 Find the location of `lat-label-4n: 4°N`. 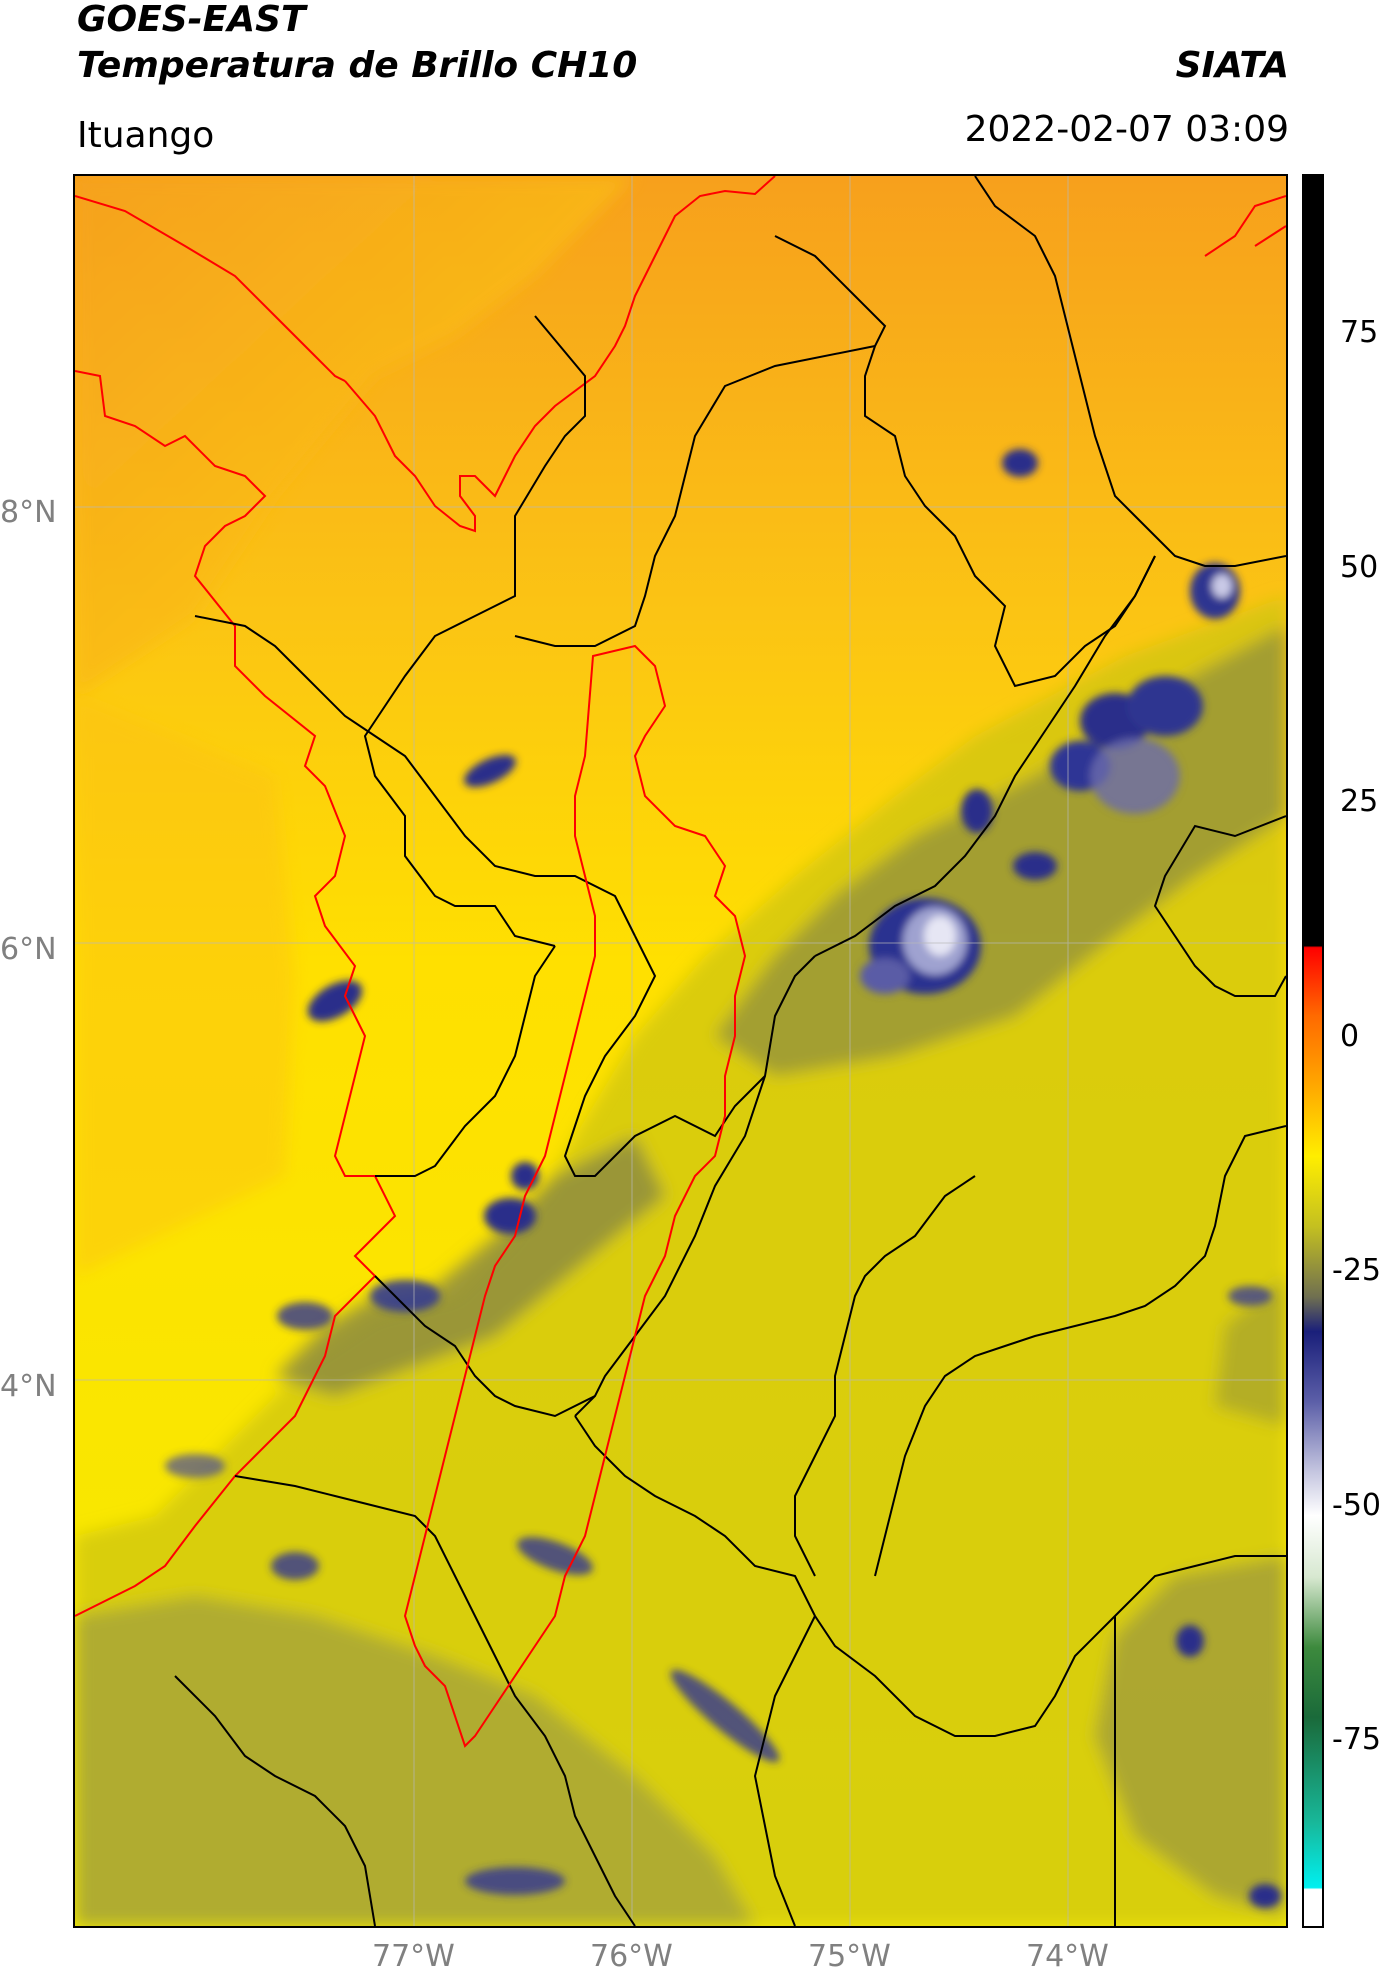

lat-label-4n: 4°N is located at coordinates (28, 1386).